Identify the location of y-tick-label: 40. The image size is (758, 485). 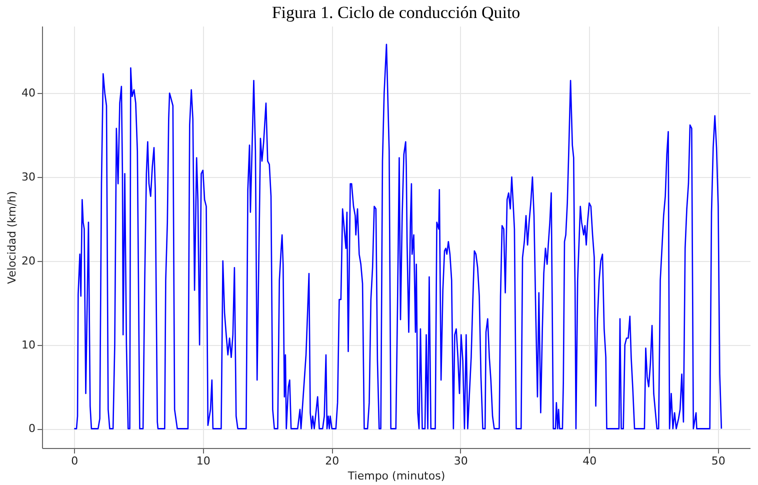
(29, 93).